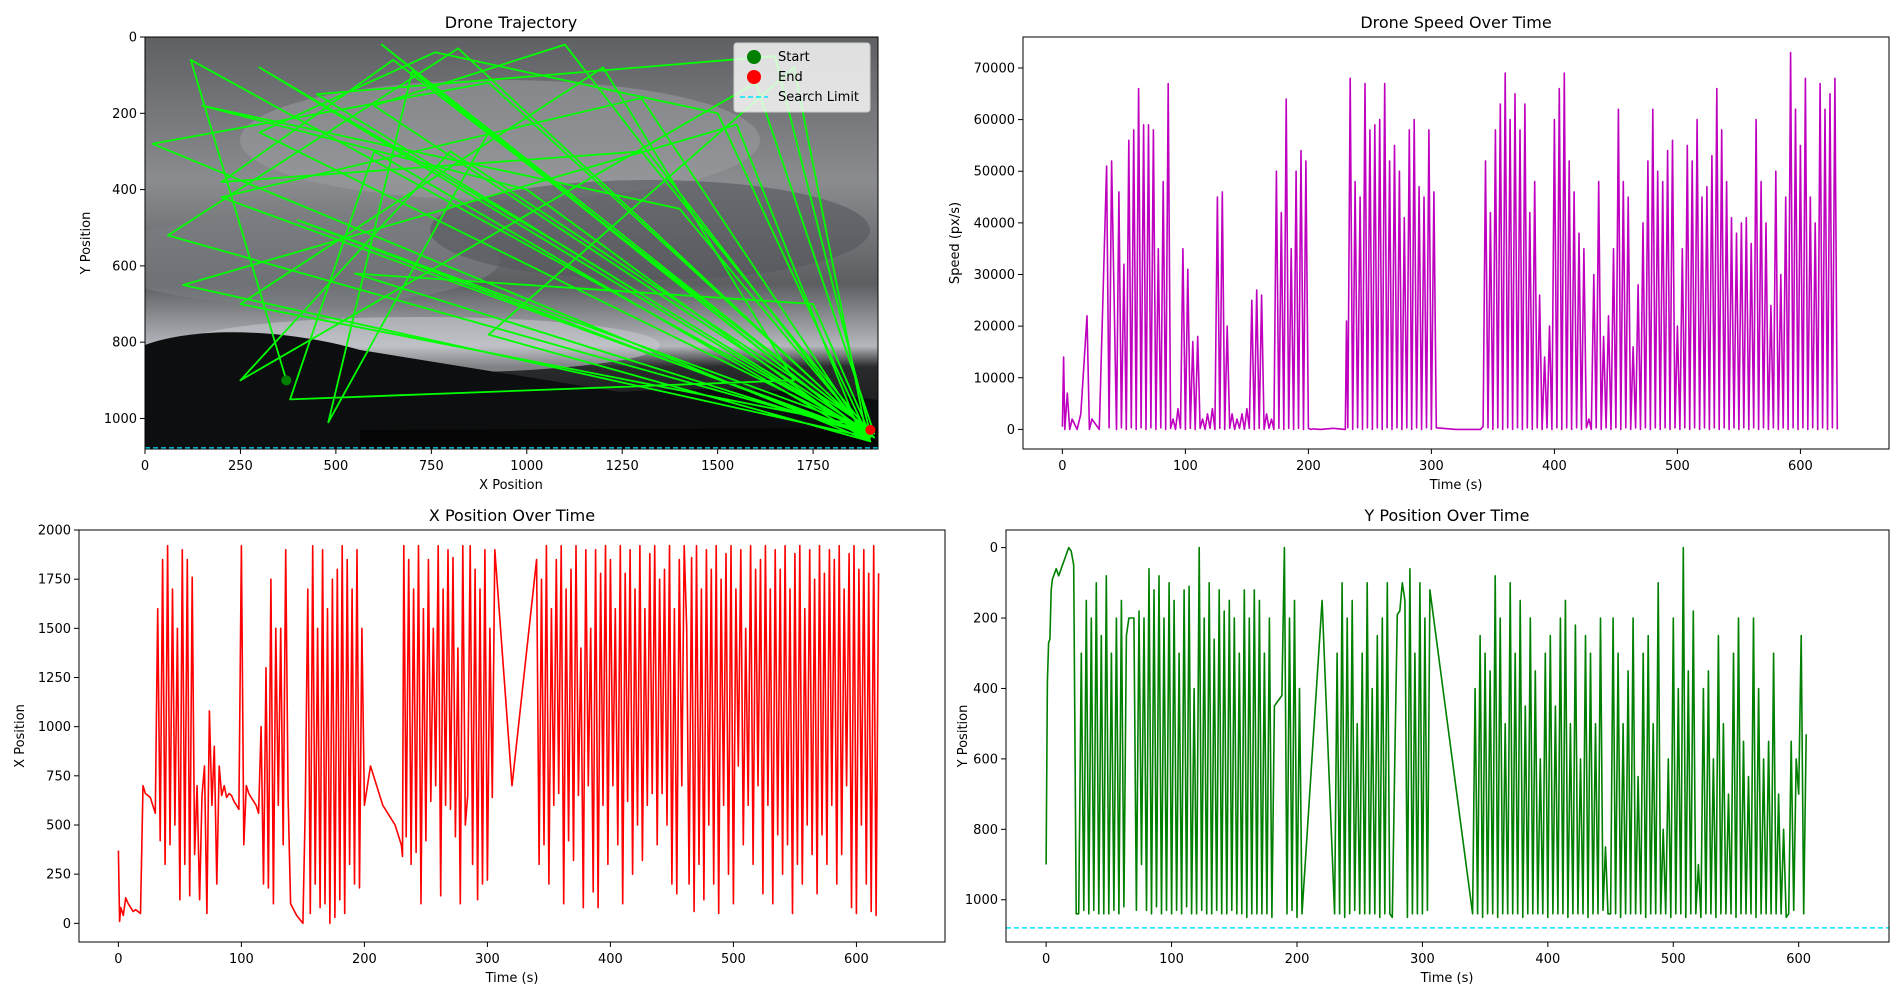 The width and height of the screenshot is (1900, 1000). Describe the element at coordinates (818, 97) in the screenshot. I see `legend-search-limit-label: Search Limit` at that location.